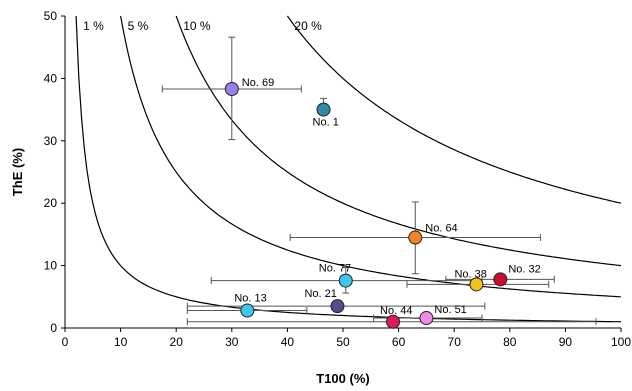  What do you see at coordinates (51, 16) in the screenshot?
I see `y-tick-label: 50` at bounding box center [51, 16].